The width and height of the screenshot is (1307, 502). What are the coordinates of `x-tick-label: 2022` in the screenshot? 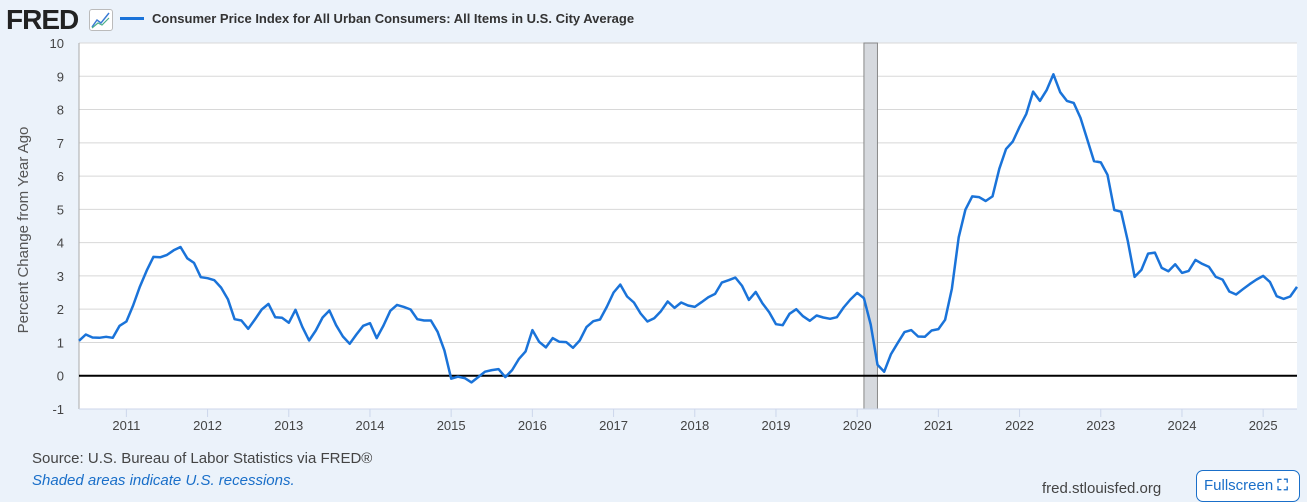 It's located at (1019, 425).